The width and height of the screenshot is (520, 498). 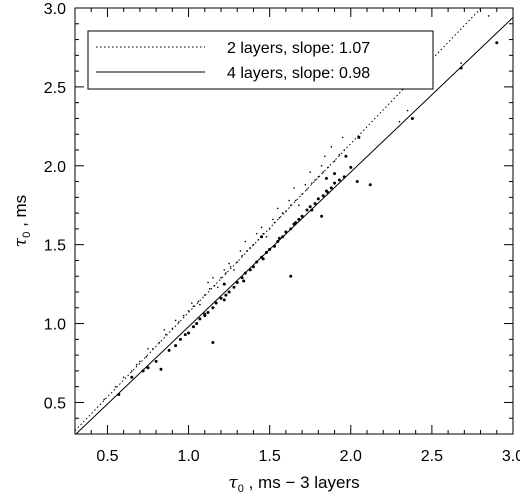 I want to click on x-tick-label: 0.5, so click(x=107, y=456).